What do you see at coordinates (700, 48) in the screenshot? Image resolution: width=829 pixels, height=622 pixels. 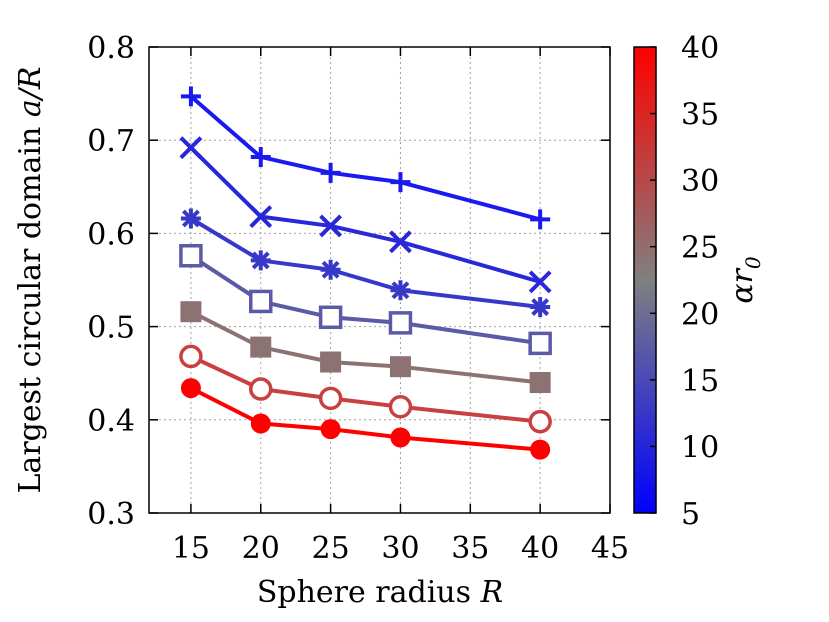 I see `colorbar-tick-label: 40` at bounding box center [700, 48].